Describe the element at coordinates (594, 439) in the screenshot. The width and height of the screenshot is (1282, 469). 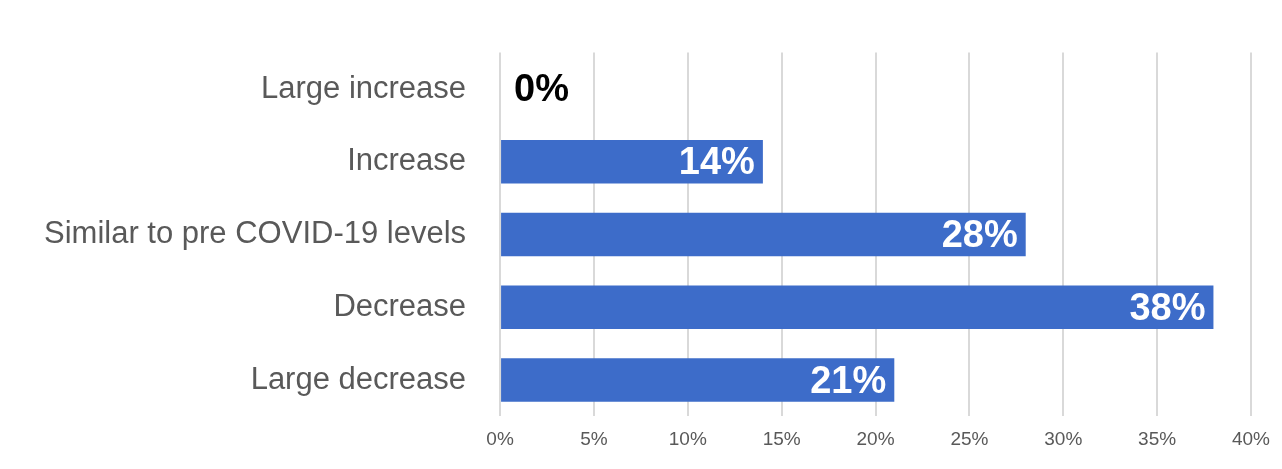
I see `x-tick-label: 5%` at that location.